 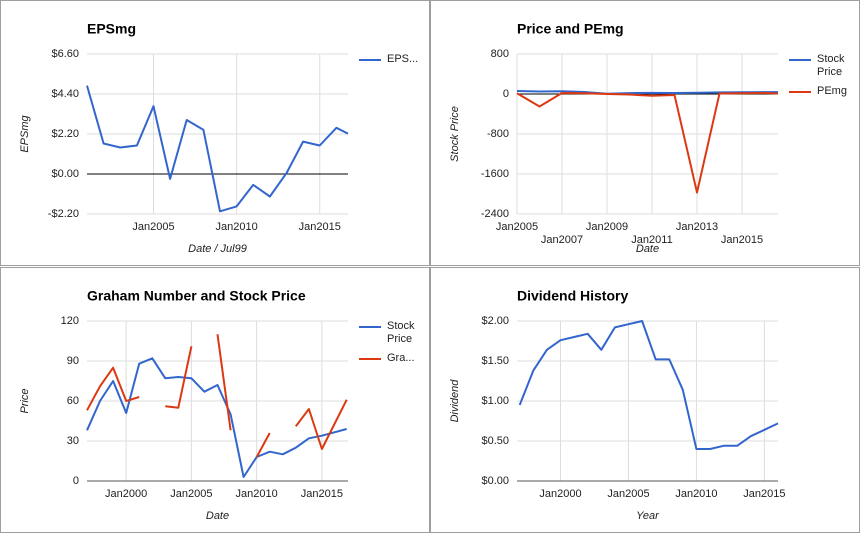 What do you see at coordinates (572, 296) in the screenshot?
I see `chart-title: Dividend History` at bounding box center [572, 296].